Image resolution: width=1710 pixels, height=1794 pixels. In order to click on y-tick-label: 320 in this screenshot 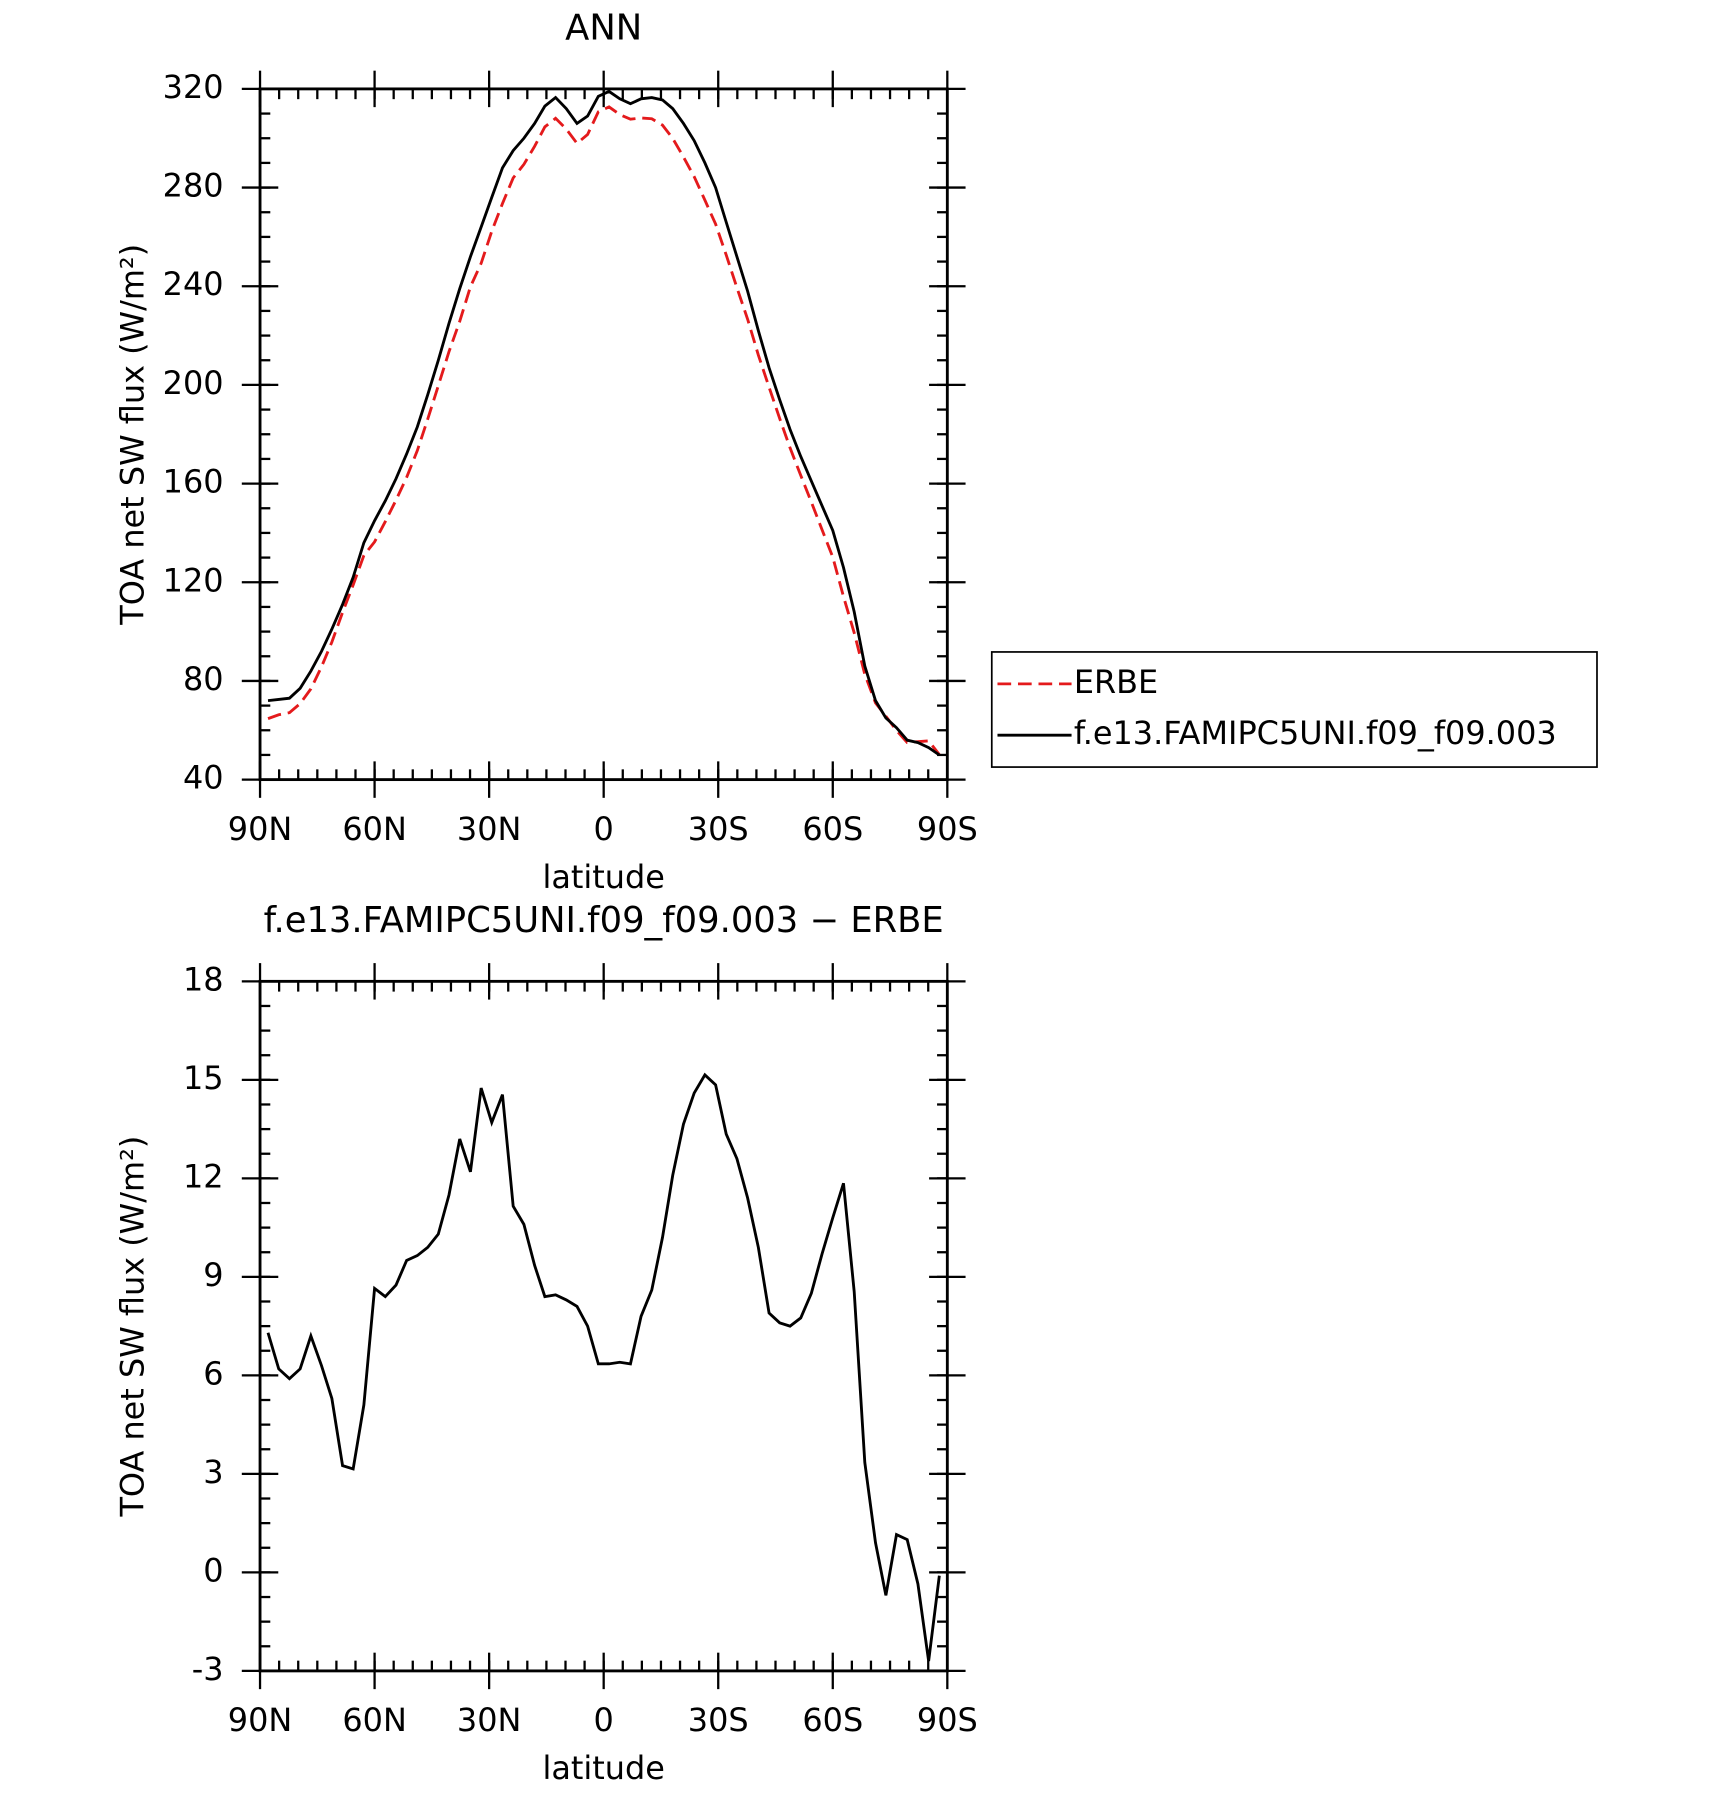, I will do `click(193, 87)`.